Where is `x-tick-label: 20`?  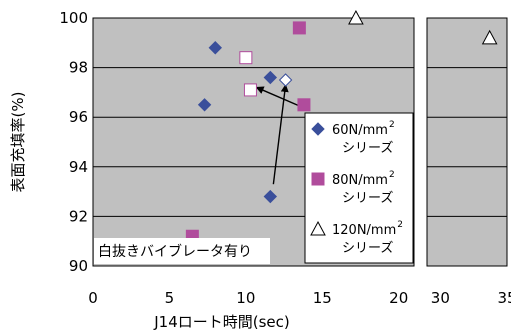
x-tick-label: 20 is located at coordinates (398, 298).